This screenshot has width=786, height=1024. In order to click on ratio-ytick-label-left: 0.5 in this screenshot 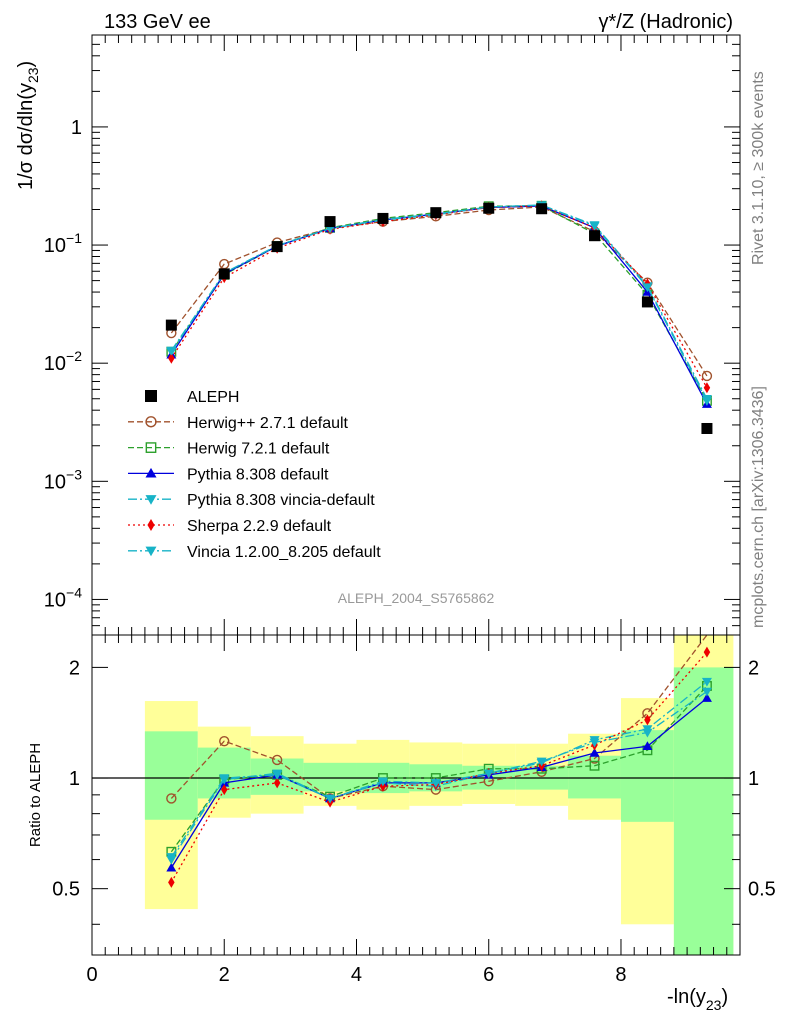, I will do `click(66, 890)`.